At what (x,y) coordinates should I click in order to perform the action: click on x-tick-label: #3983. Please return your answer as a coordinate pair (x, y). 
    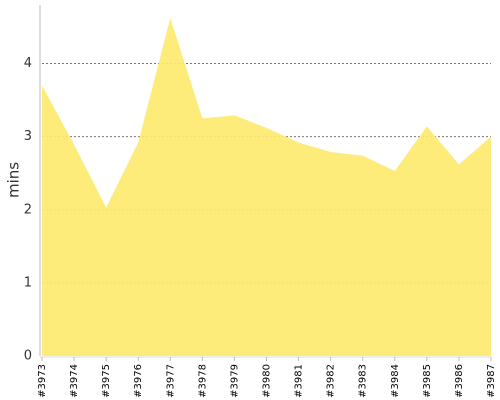
    Looking at the image, I should click on (363, 381).